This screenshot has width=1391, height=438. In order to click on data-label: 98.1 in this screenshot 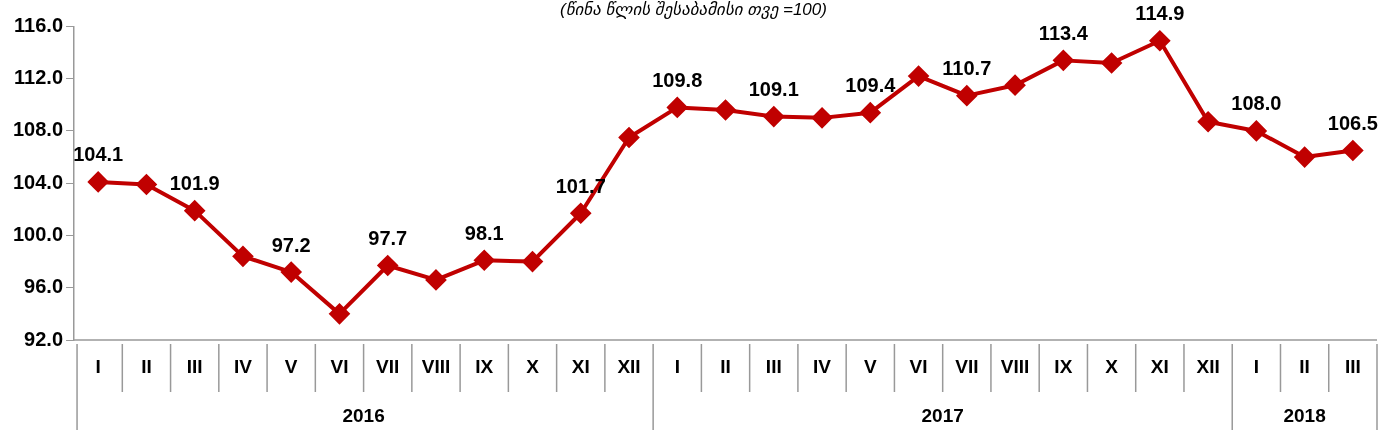, I will do `click(484, 232)`.